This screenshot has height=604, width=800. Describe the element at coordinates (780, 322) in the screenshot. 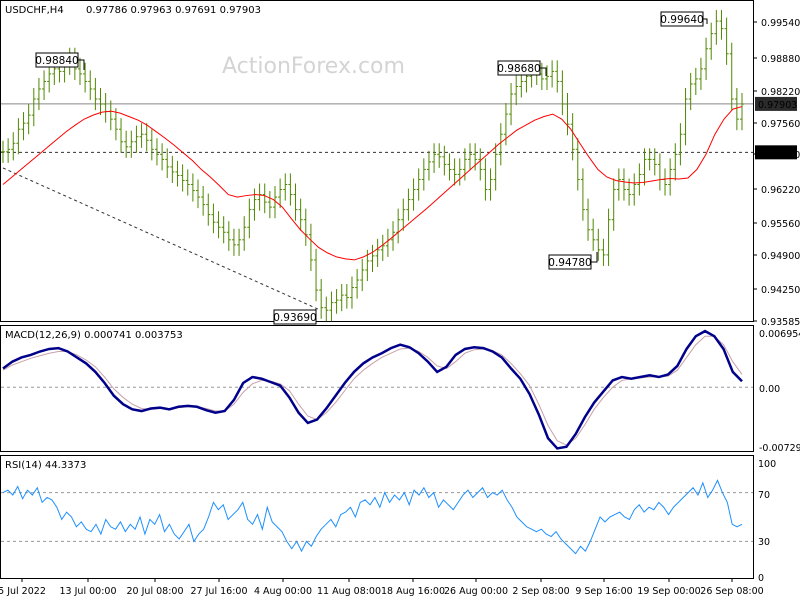

I see `price-y-tick: 0.93585` at that location.